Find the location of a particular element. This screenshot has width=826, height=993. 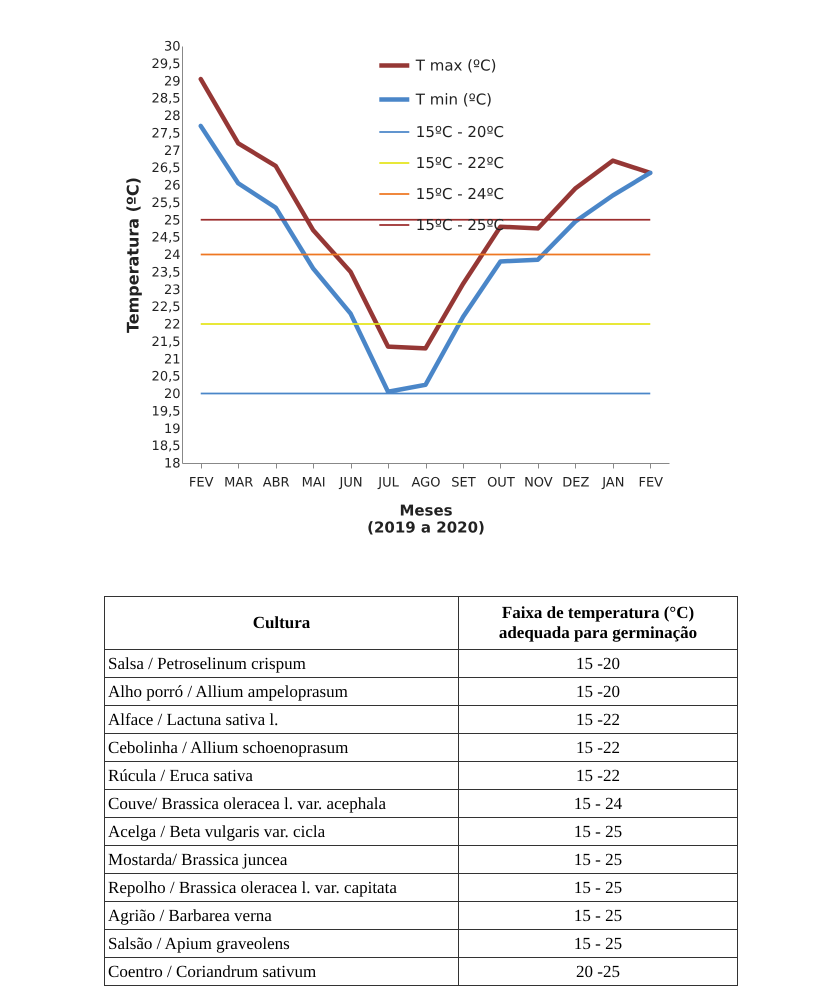

y-tick-label: 28,5 is located at coordinates (166, 99).